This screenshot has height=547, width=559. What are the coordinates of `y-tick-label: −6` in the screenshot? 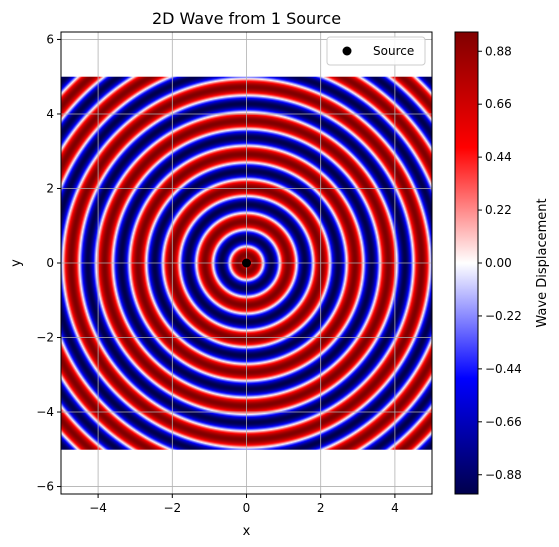 It's located at (45, 487).